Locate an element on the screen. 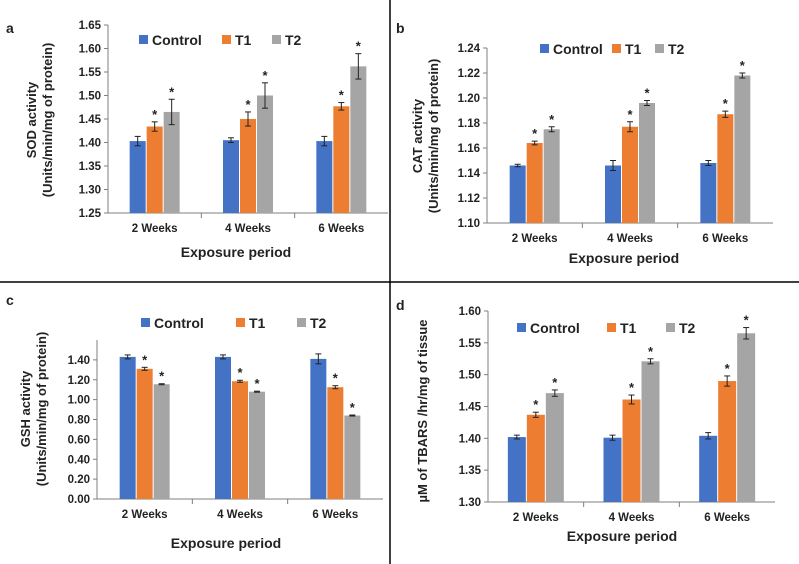 This screenshot has height=564, width=799. panel-letter: d is located at coordinates (400, 305).